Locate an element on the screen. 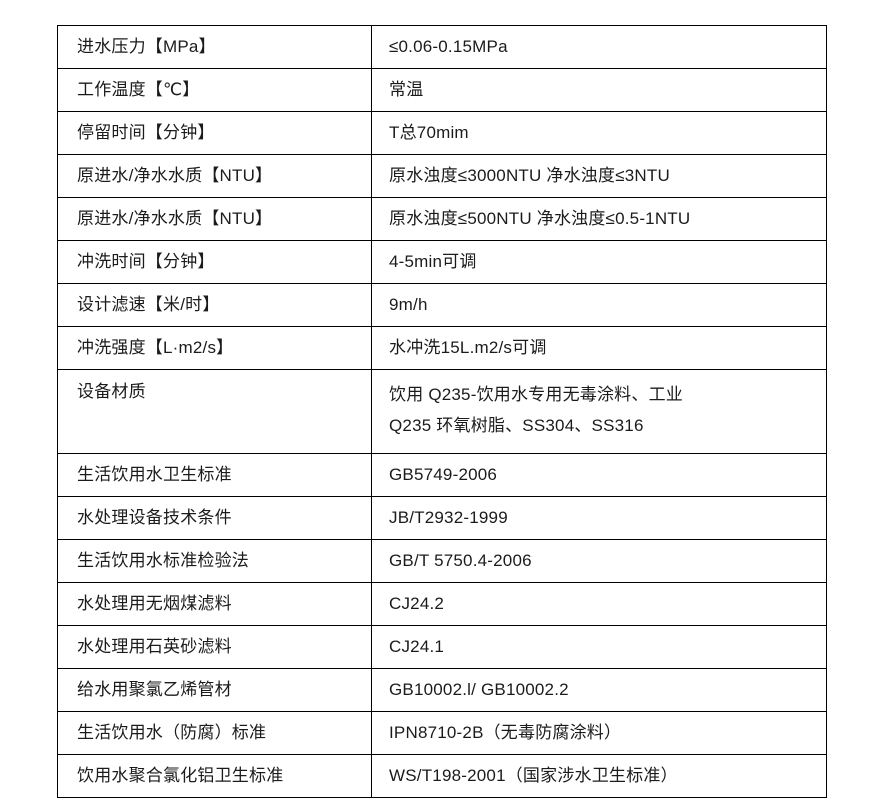 This screenshot has width=885, height=798. parameter-cell: 生活饮用水（防腐）标准 is located at coordinates (214, 733).